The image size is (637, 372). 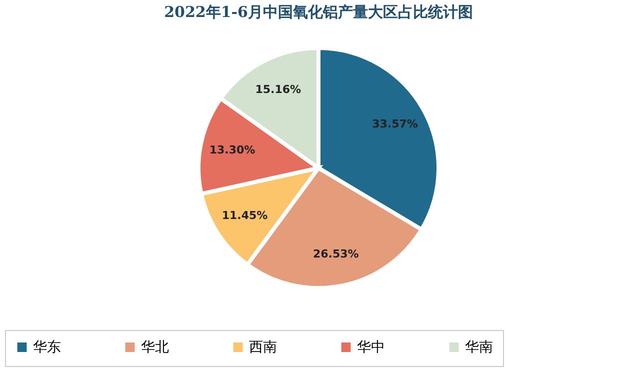 What do you see at coordinates (263, 347) in the screenshot?
I see `legend-label: 西南` at bounding box center [263, 347].